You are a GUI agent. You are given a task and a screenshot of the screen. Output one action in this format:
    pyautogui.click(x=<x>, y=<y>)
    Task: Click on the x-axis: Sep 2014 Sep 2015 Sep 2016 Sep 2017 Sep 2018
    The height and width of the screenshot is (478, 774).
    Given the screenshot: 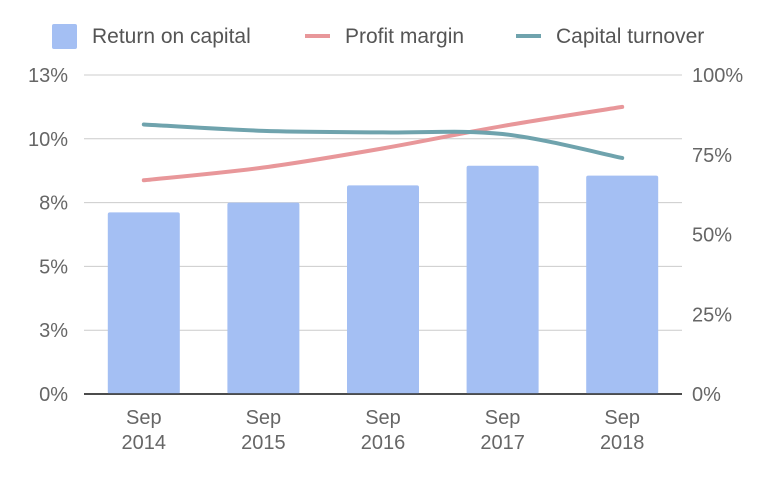 What is the action you would take?
    pyautogui.click(x=383, y=430)
    